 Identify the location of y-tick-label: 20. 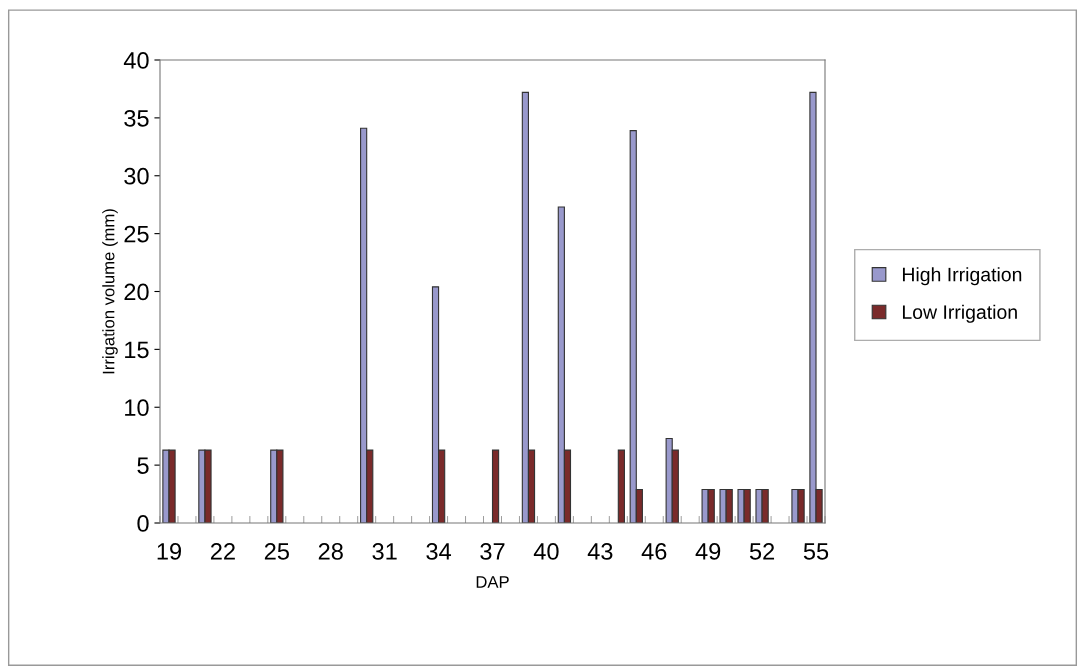
(136, 292).